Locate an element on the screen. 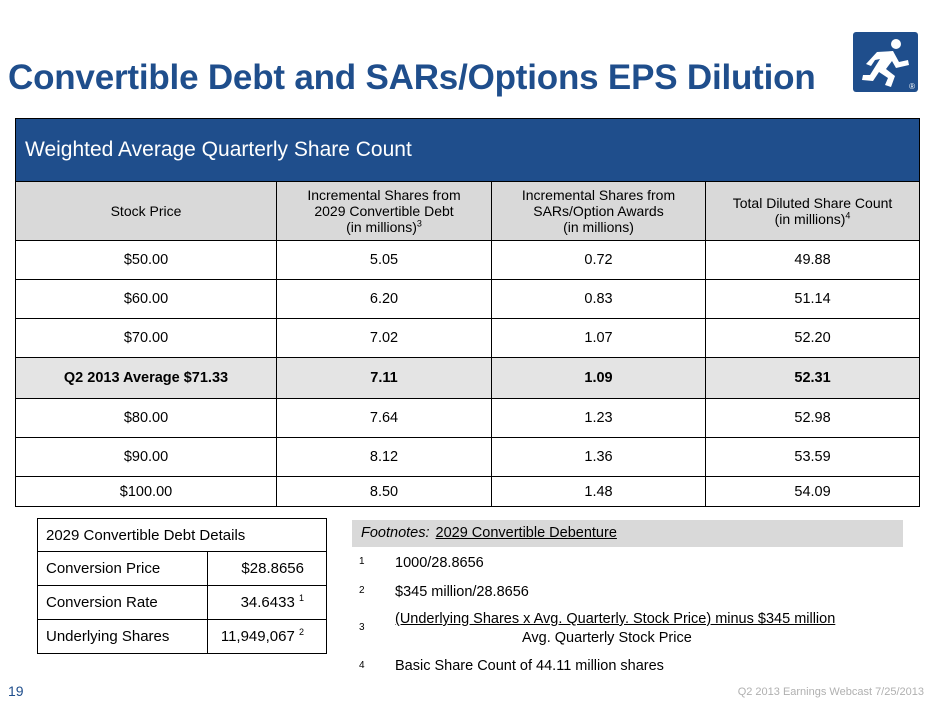  table-row: $90.00 8.12 1.36 53.59 is located at coordinates (468, 457).